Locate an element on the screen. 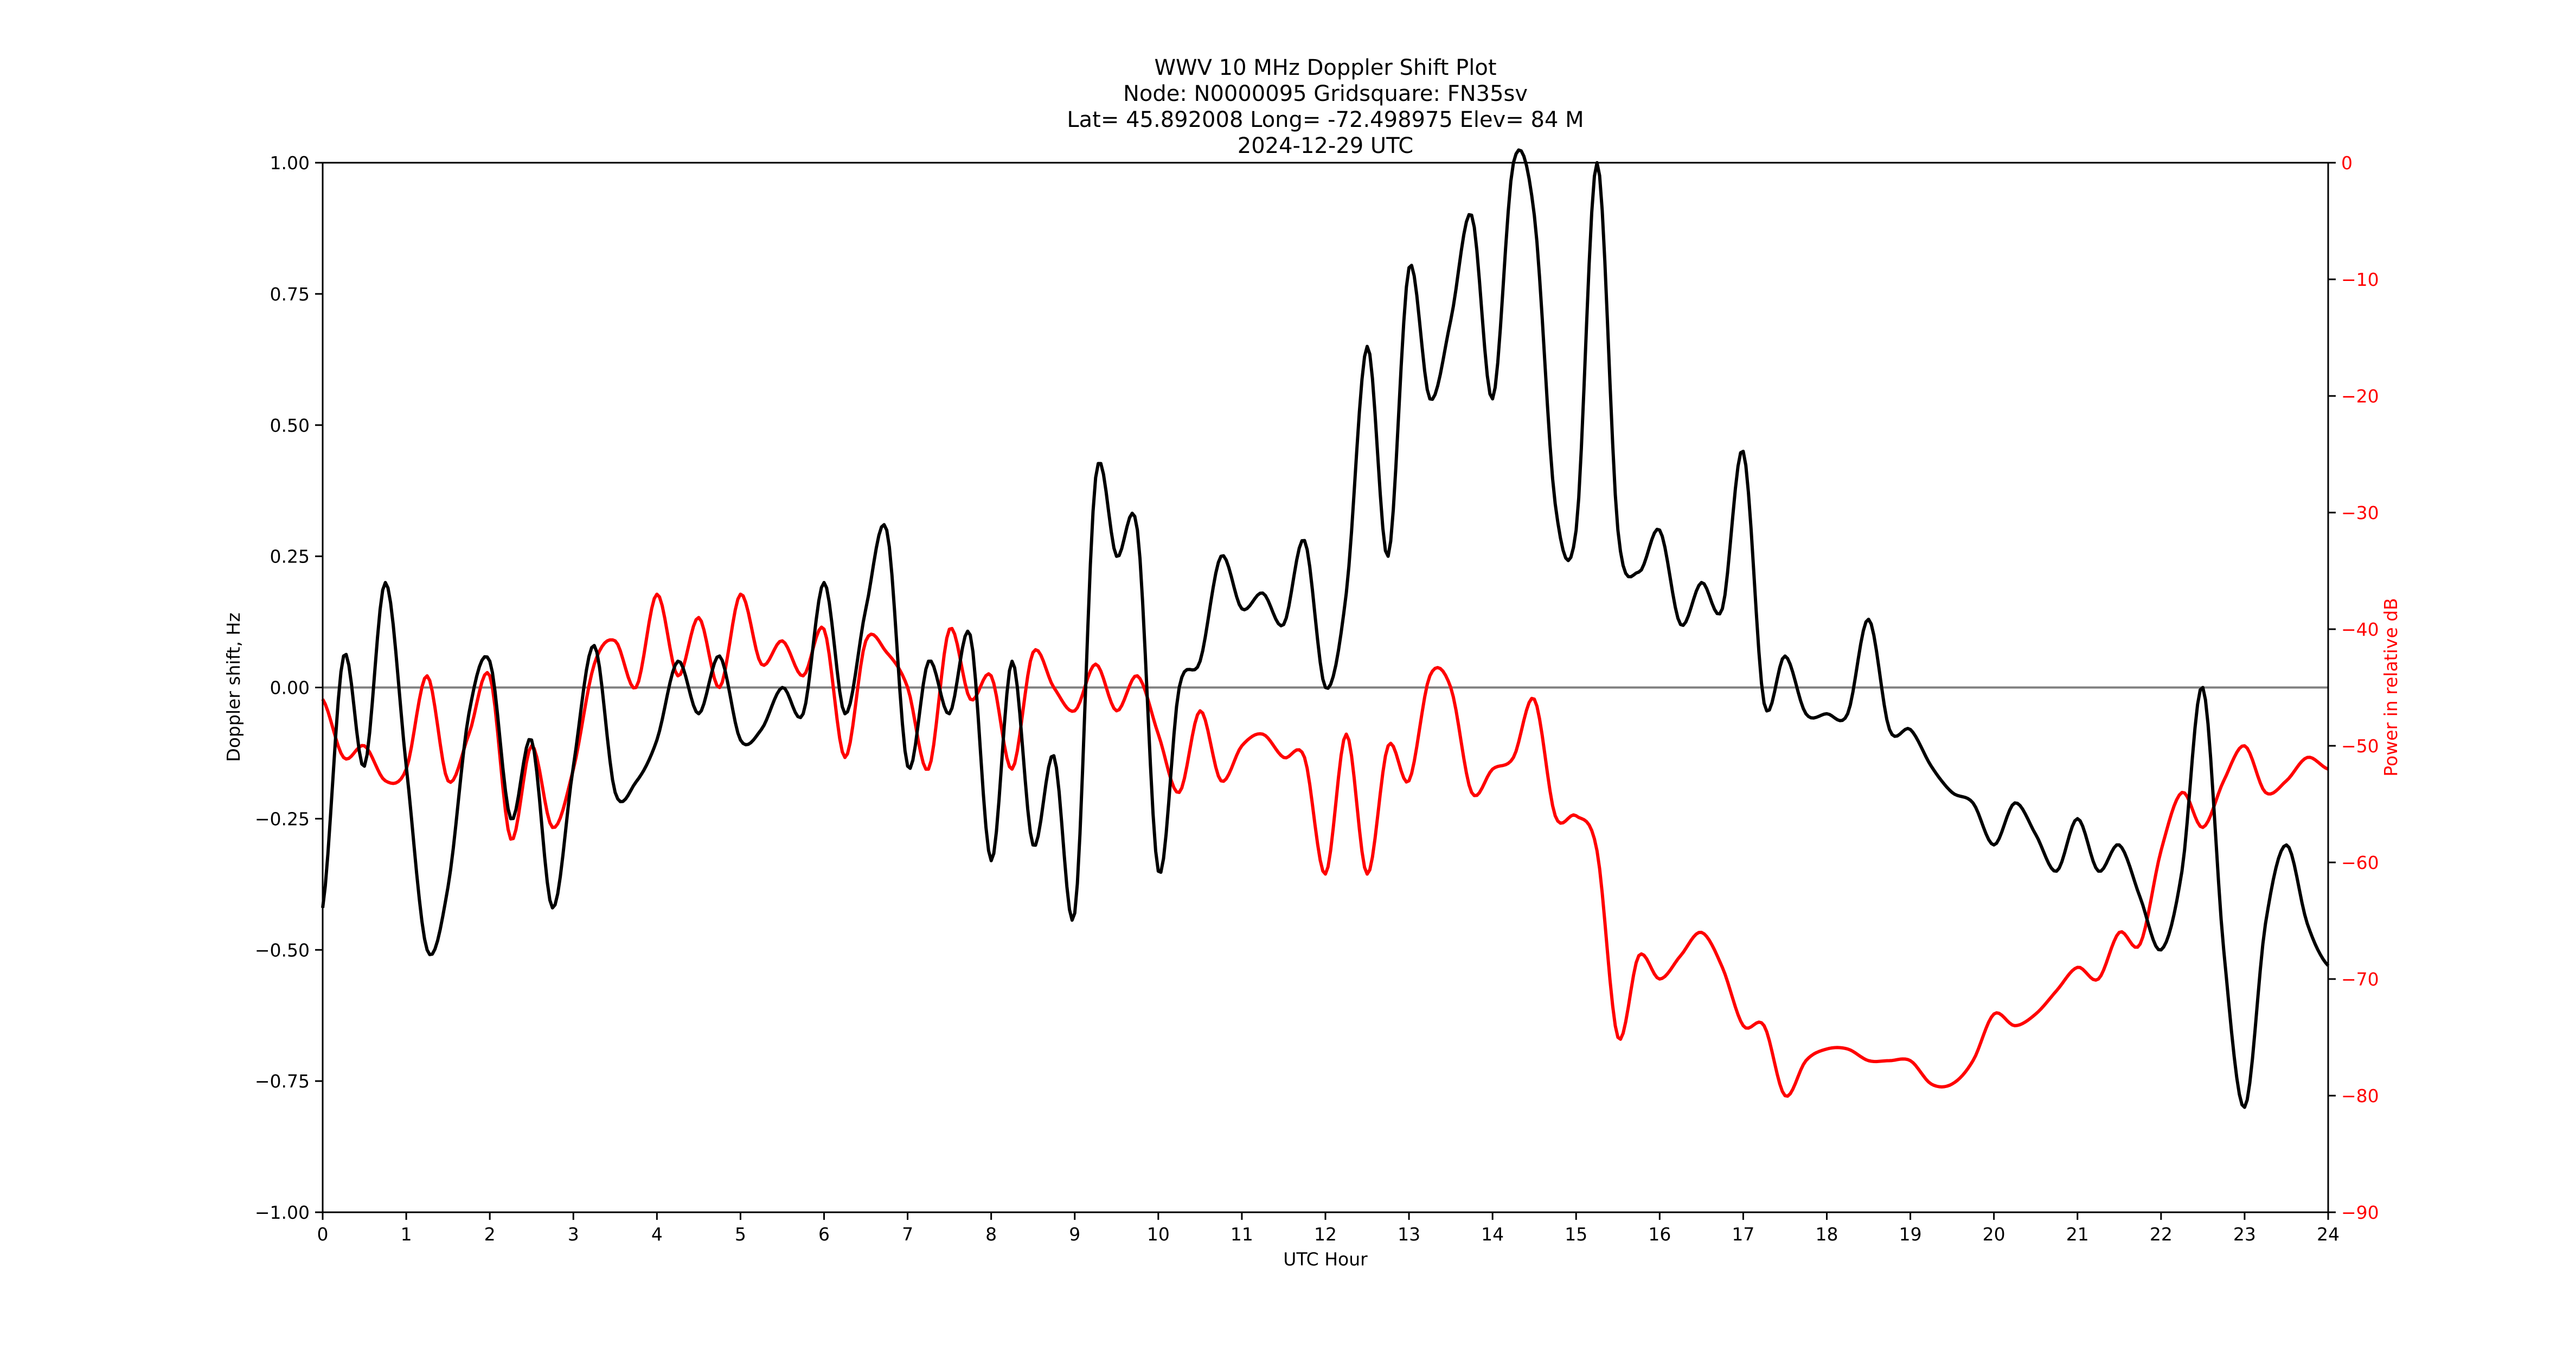 The height and width of the screenshot is (1356, 2576). x-tick-label: 7 is located at coordinates (907, 1234).